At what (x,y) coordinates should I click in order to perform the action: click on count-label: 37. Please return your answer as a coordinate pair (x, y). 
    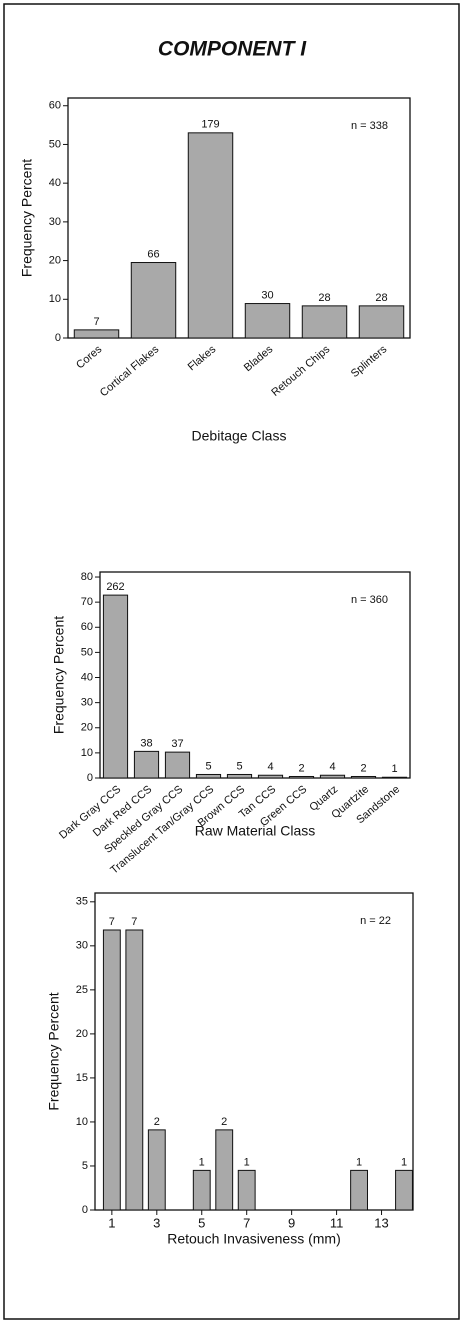
    Looking at the image, I should click on (177, 744).